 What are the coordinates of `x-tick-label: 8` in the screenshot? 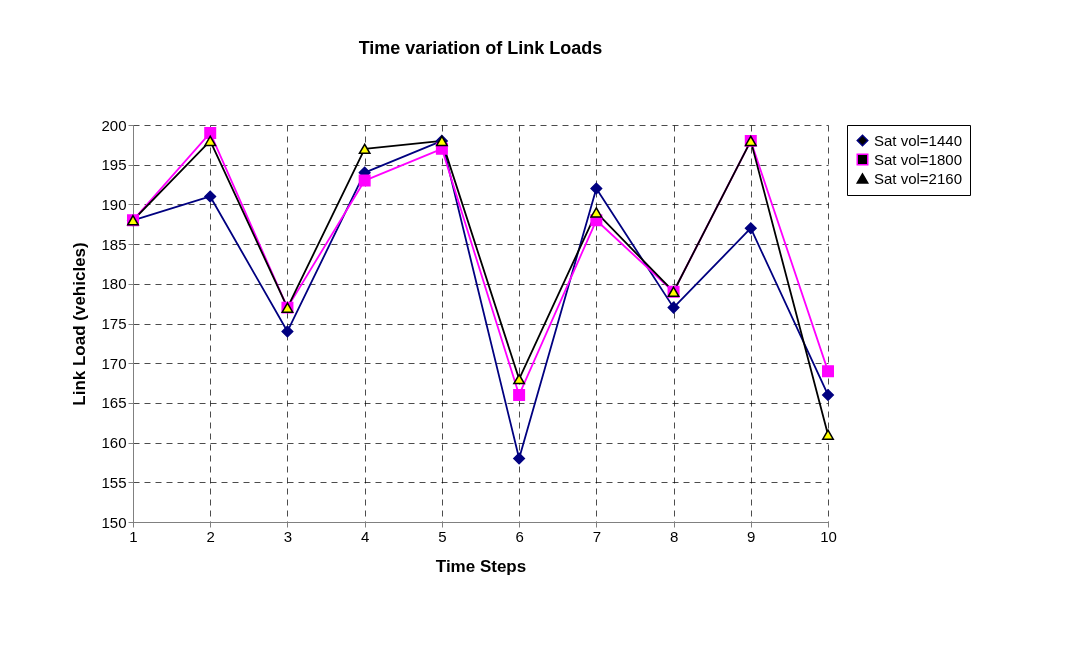 It's located at (674, 536).